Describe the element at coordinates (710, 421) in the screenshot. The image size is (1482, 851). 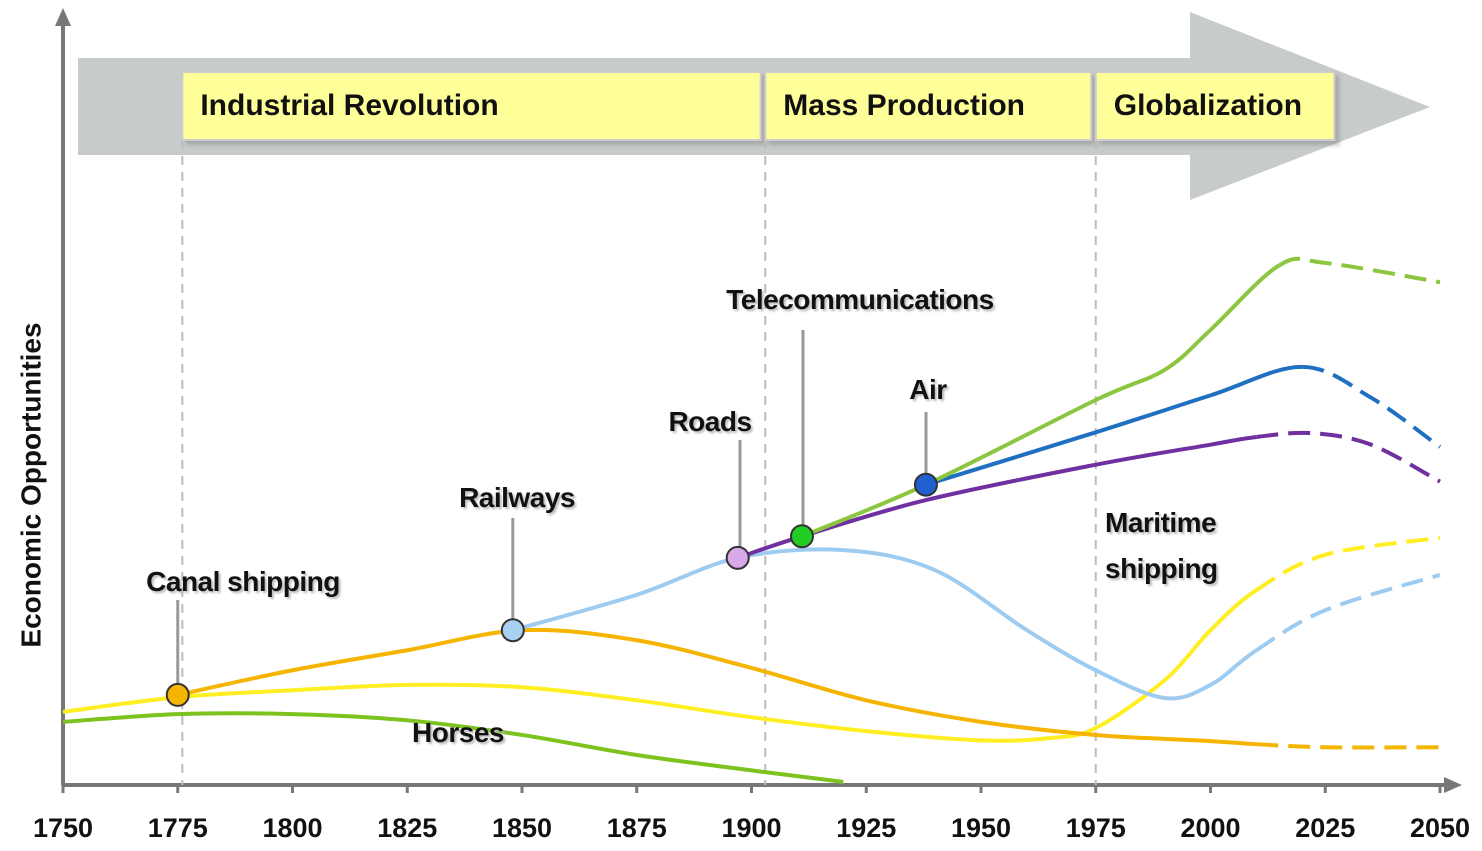
I see `series-label: Roads` at that location.